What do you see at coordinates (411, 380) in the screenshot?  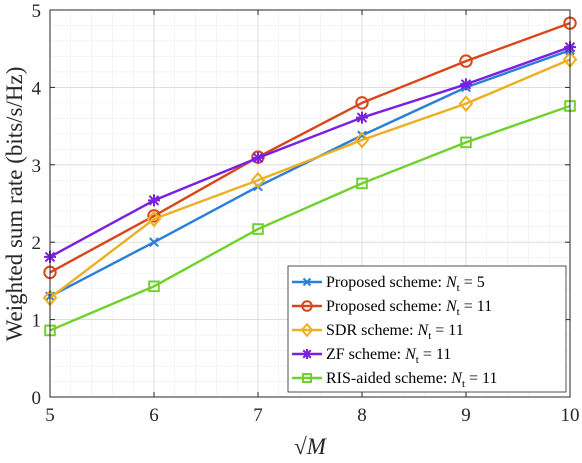 I see `legend-label: RIS-aided scheme: Nt = 11` at bounding box center [411, 380].